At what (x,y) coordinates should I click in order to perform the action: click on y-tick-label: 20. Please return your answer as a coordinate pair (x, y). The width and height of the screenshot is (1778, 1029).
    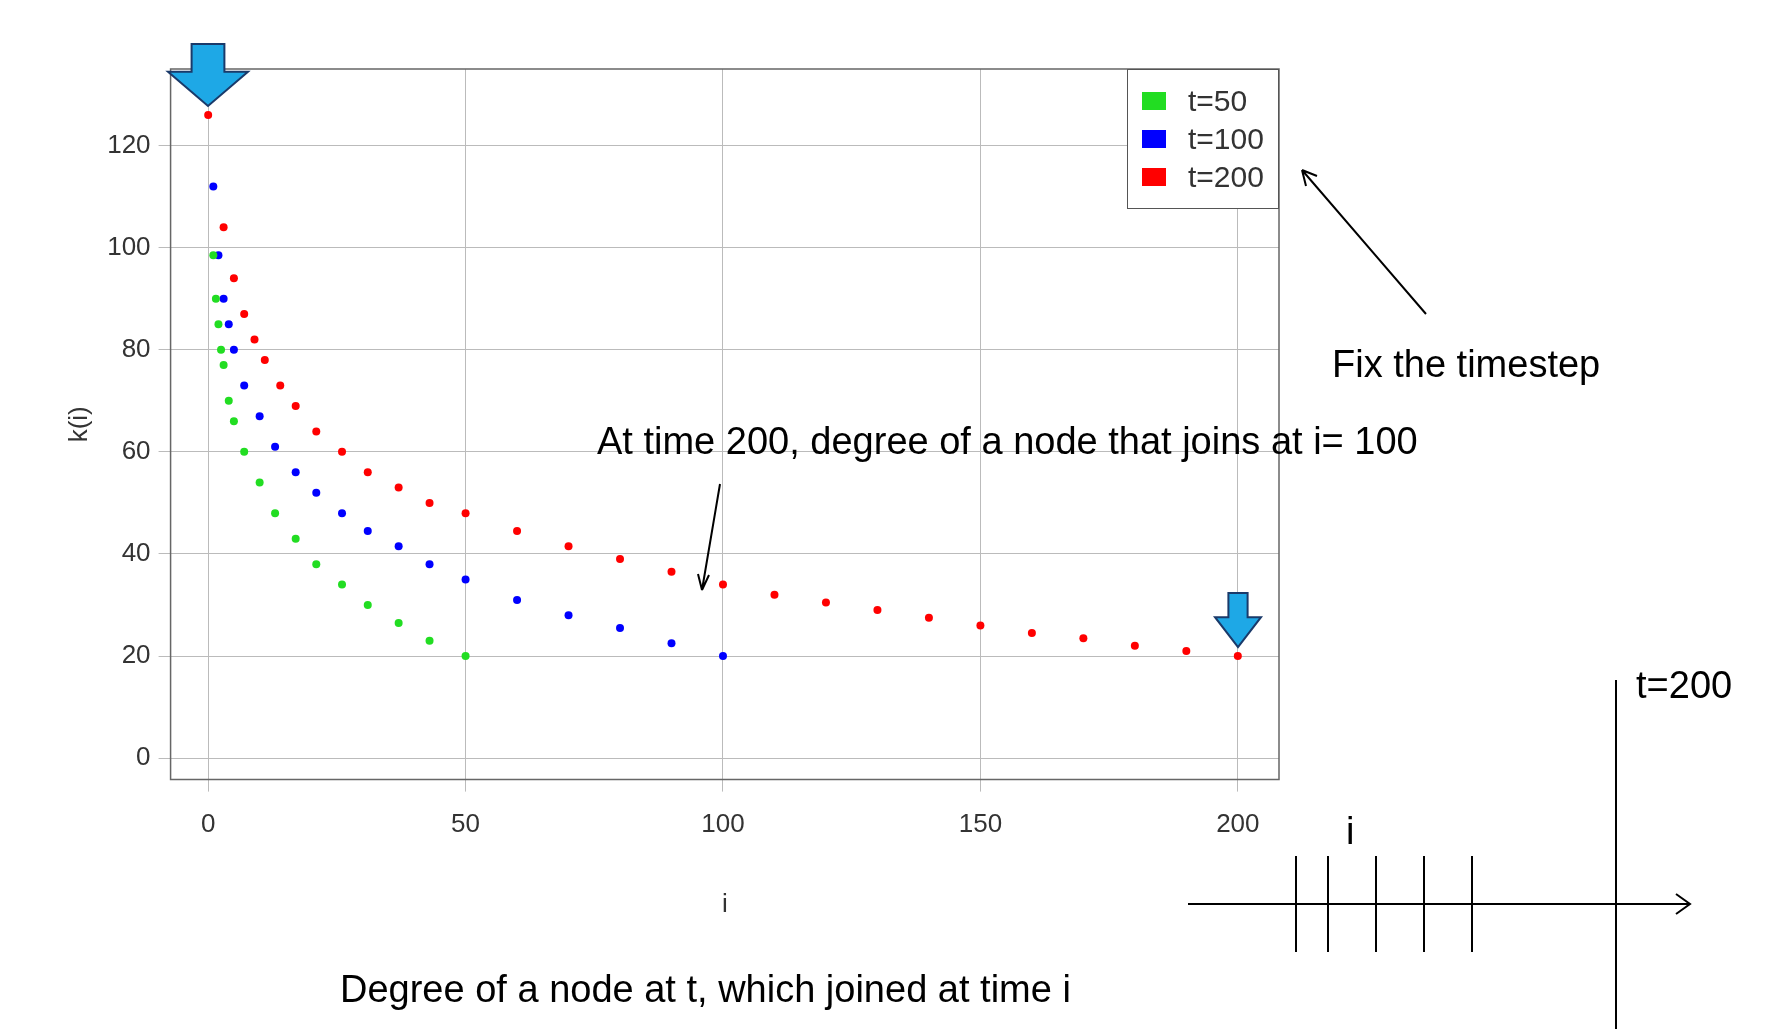
    Looking at the image, I should click on (136, 654).